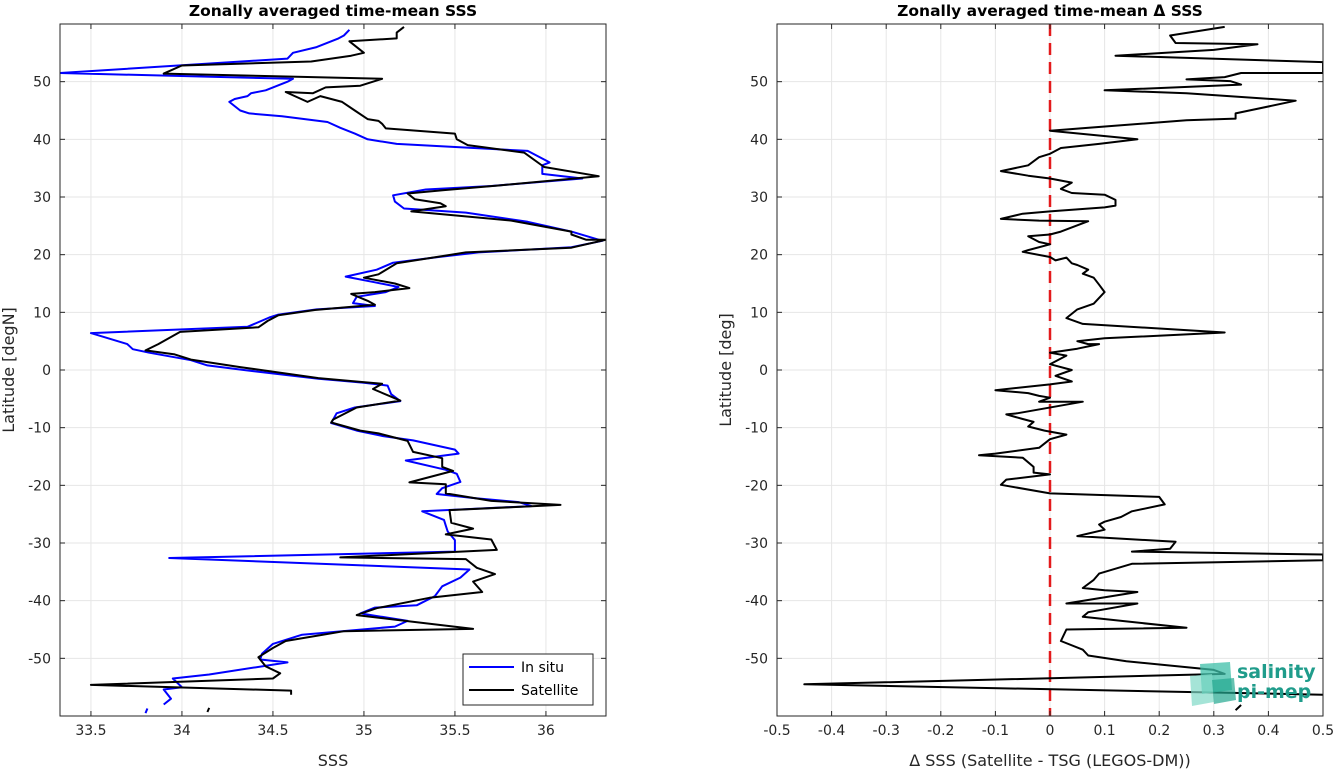  Describe the element at coordinates (1159, 731) in the screenshot. I see `x-tick-label: 0.2` at that location.